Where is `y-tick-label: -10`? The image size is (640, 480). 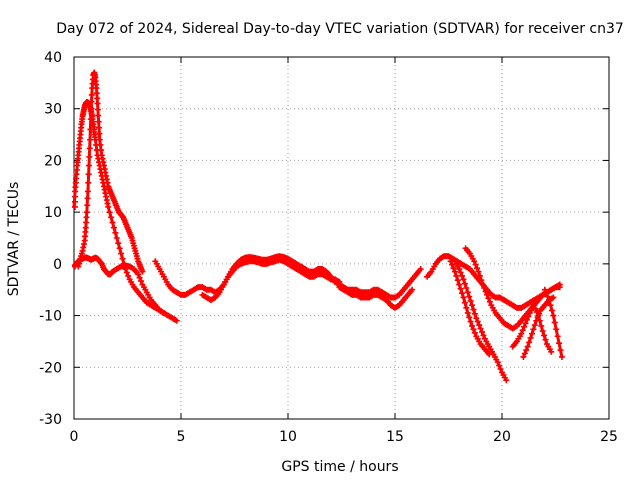 y-tick-label: -10 is located at coordinates (50, 317).